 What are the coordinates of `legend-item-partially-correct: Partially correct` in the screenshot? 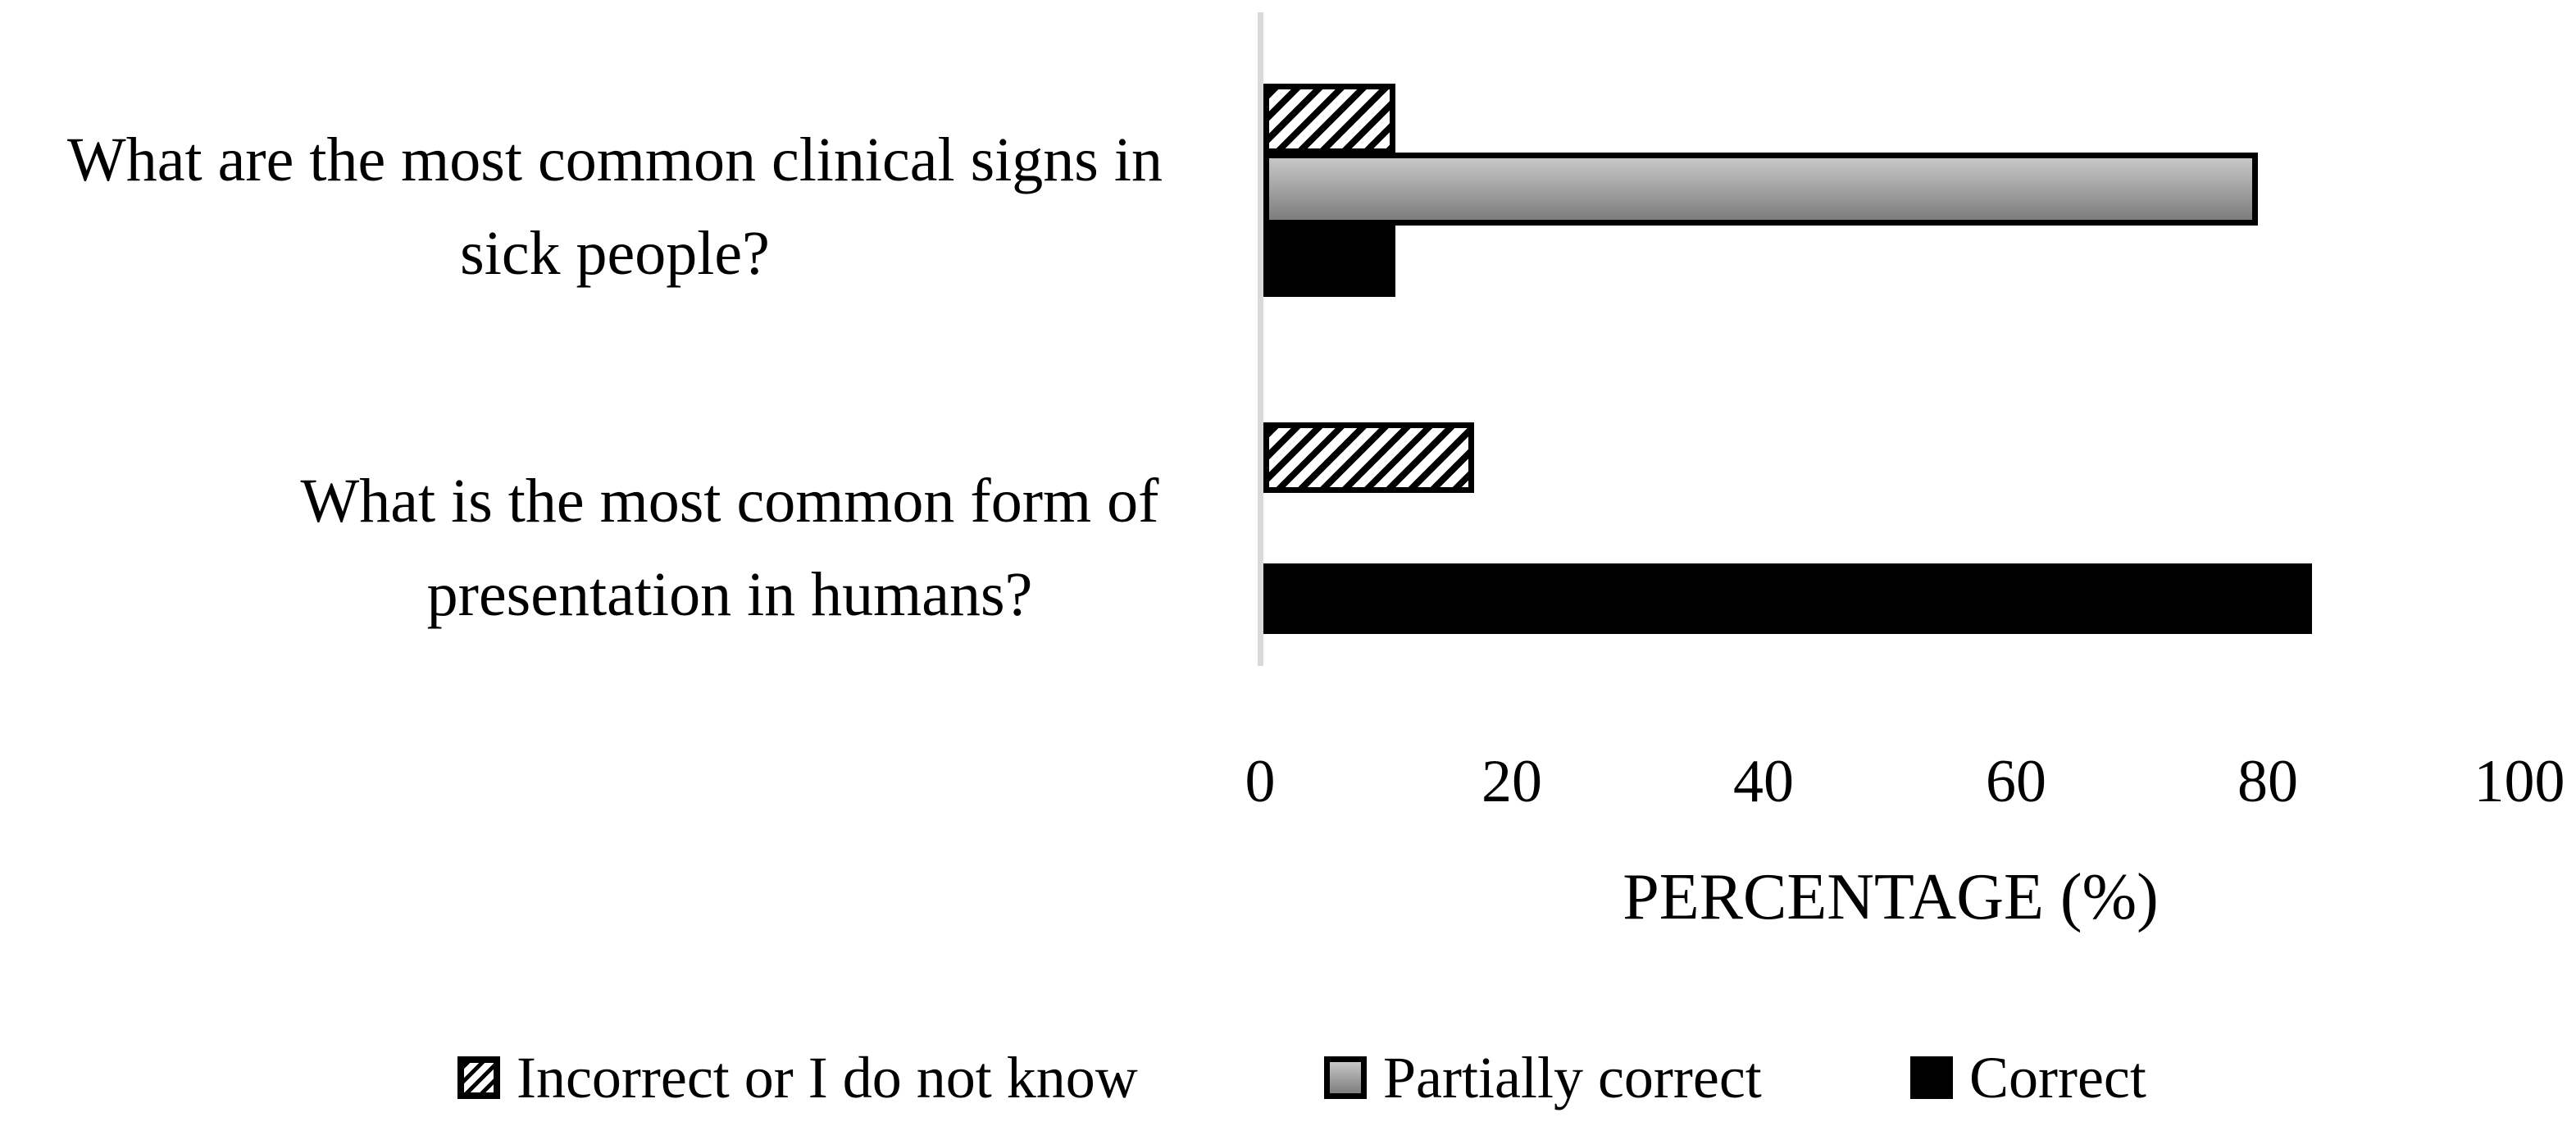 It's located at (1543, 1077).